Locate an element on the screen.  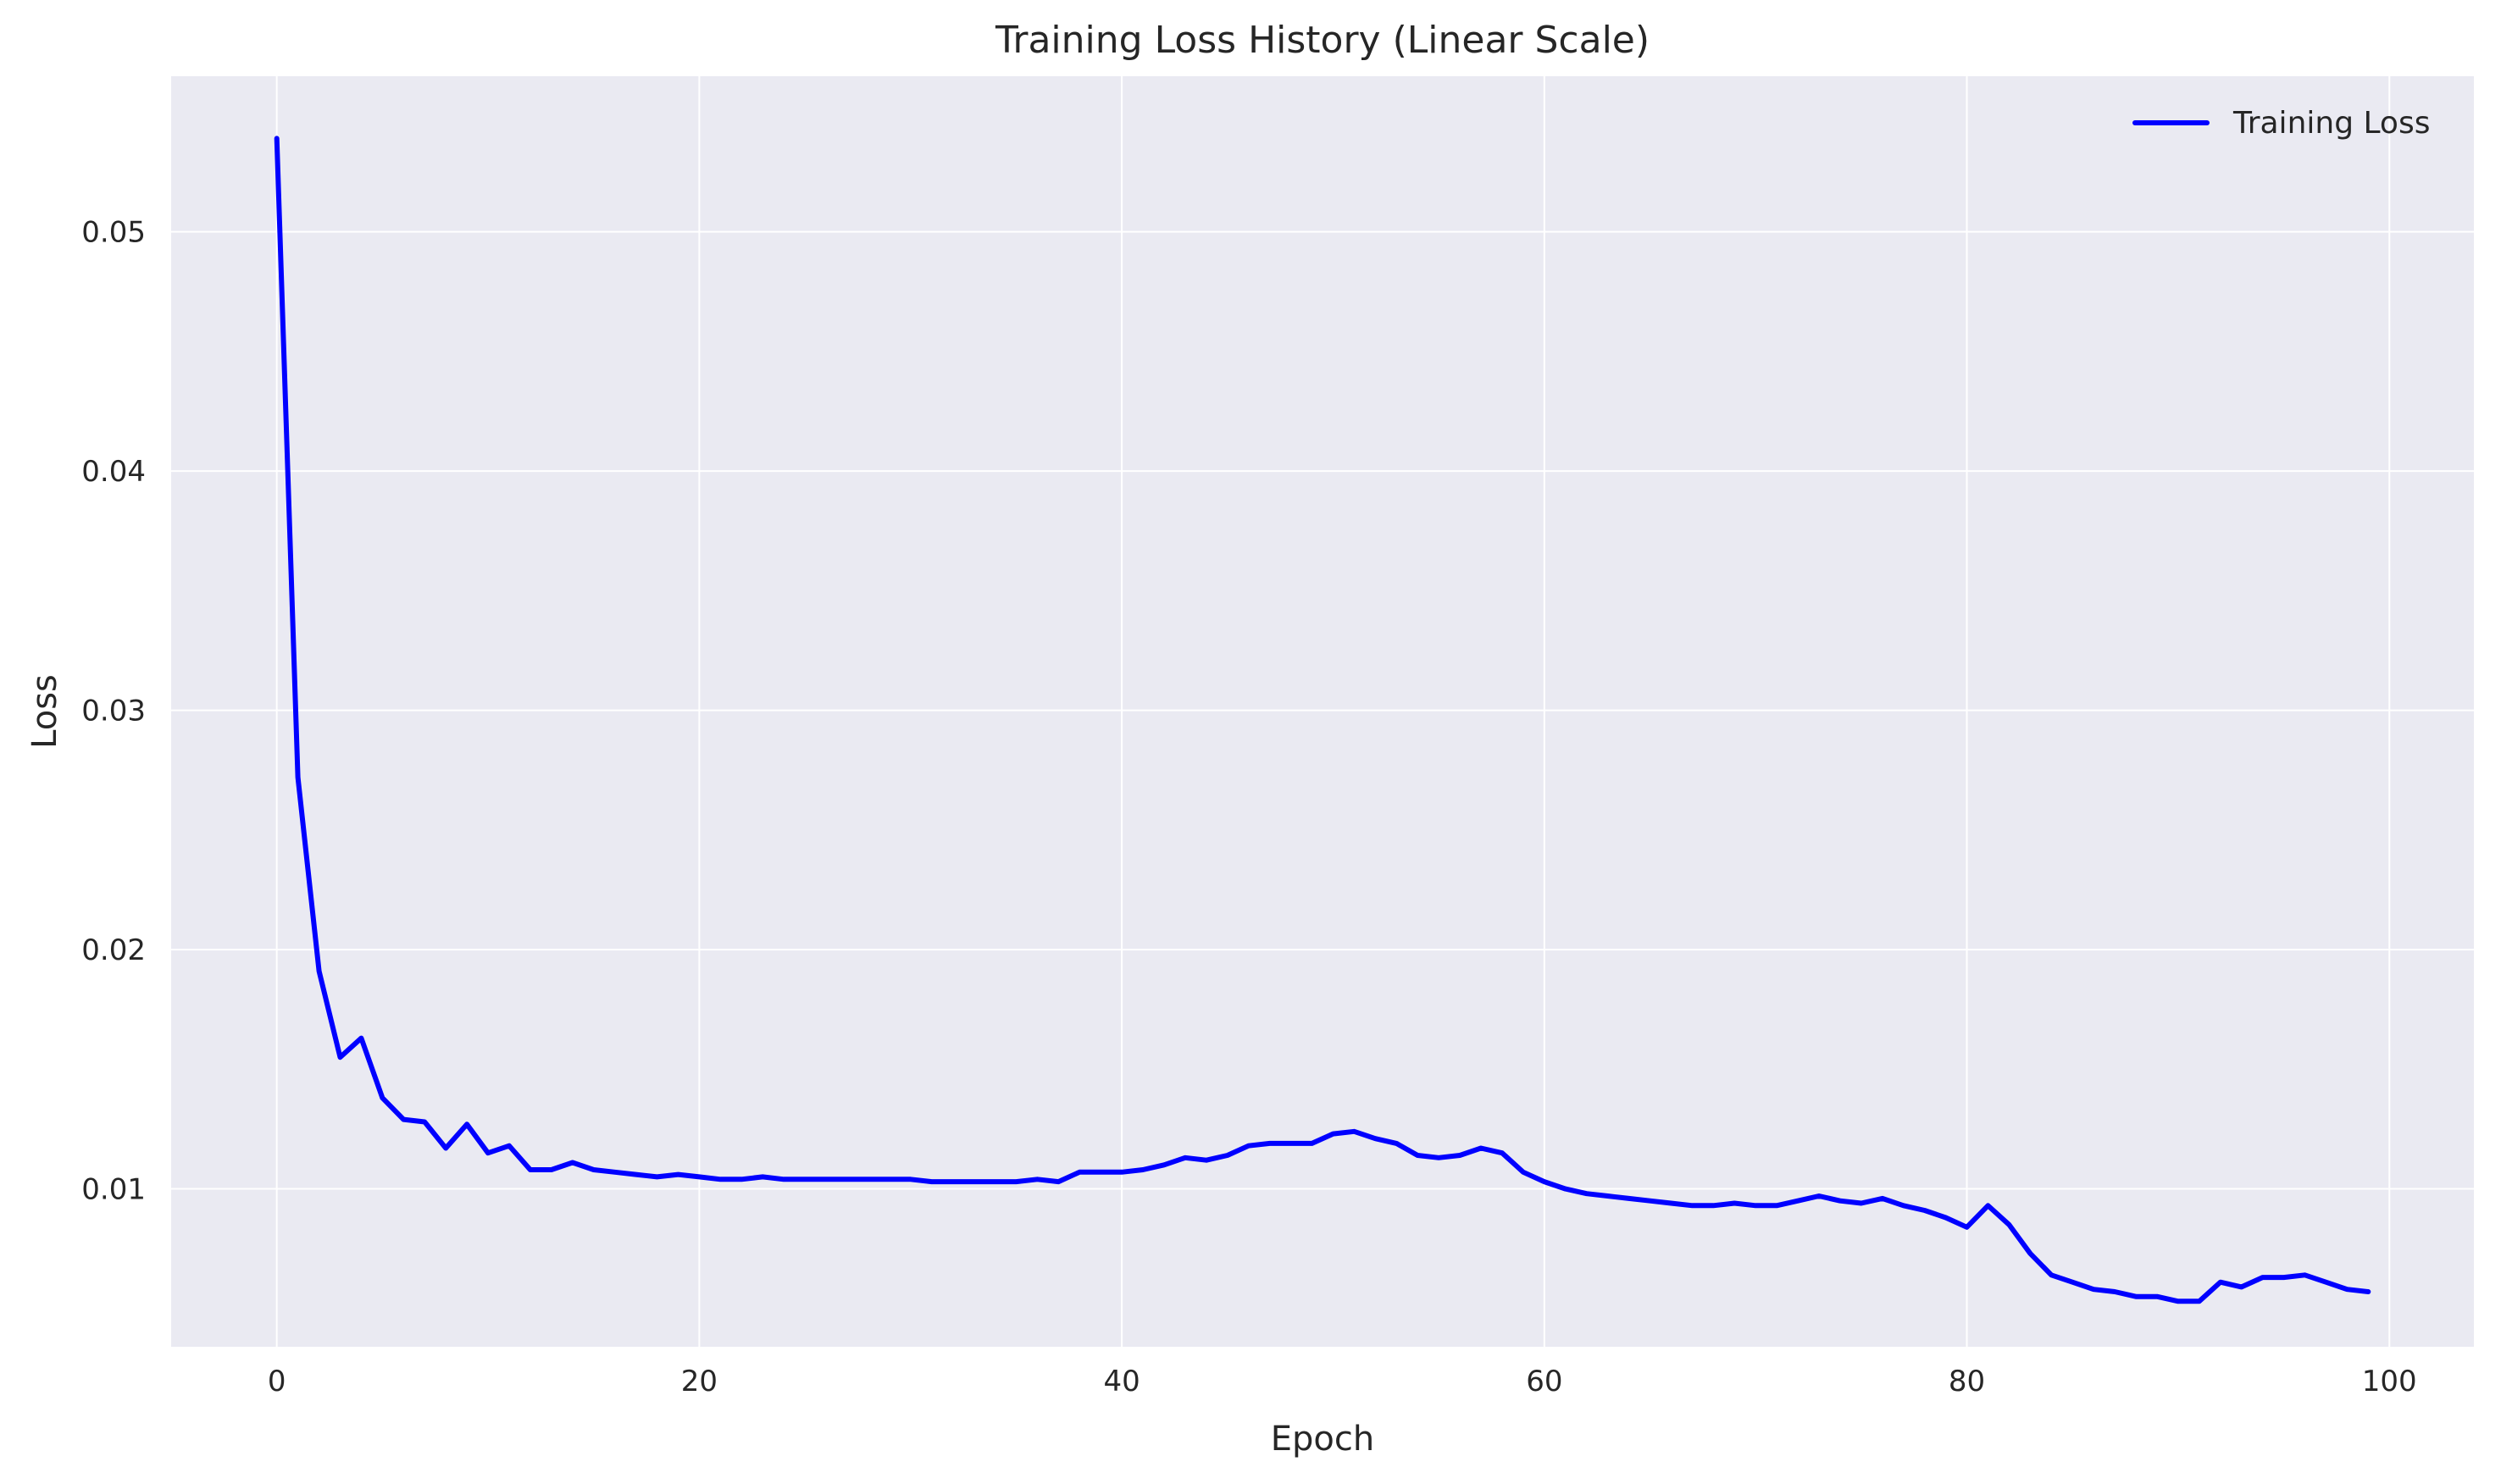
x-tick-label: 60 is located at coordinates (1544, 1381).